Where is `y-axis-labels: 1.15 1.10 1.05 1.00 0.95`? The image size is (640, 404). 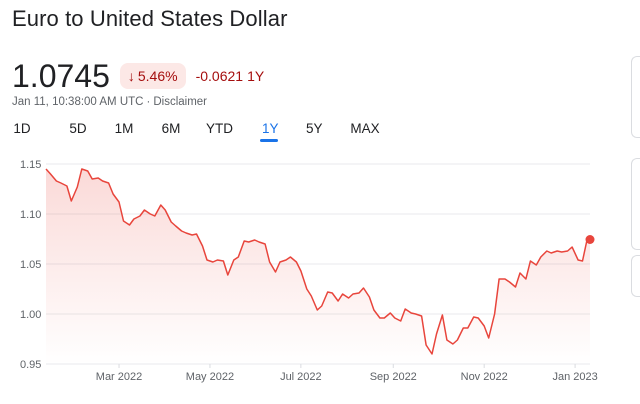 y-axis-labels: 1.15 1.10 1.05 1.00 0.95 is located at coordinates (30, 265).